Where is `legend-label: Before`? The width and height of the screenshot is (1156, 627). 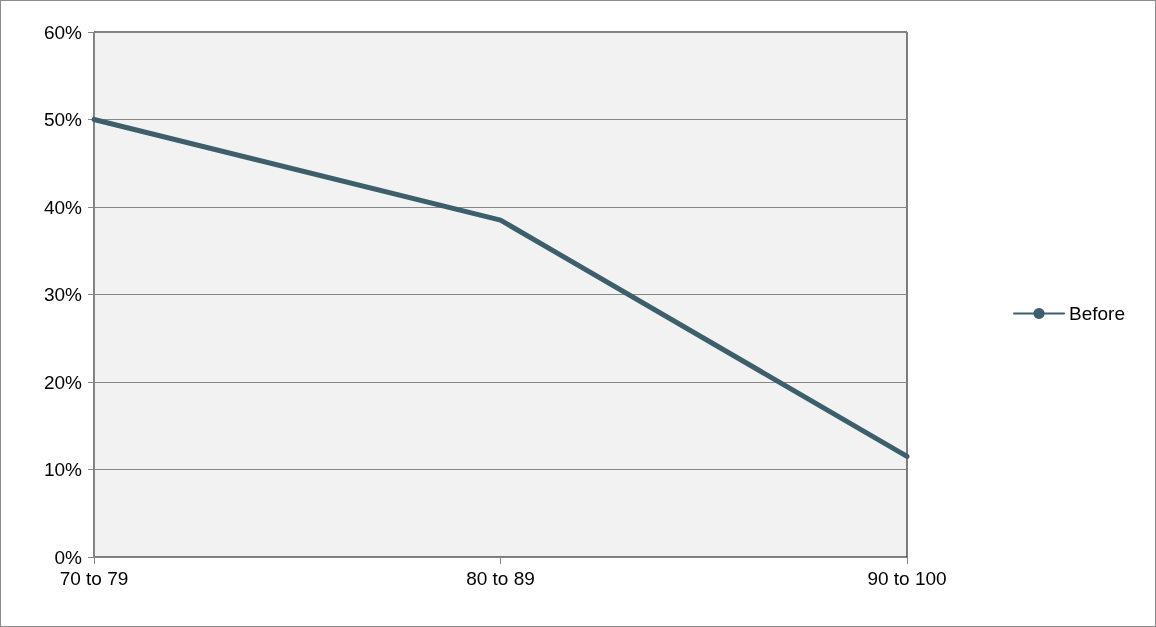 legend-label: Before is located at coordinates (1097, 313).